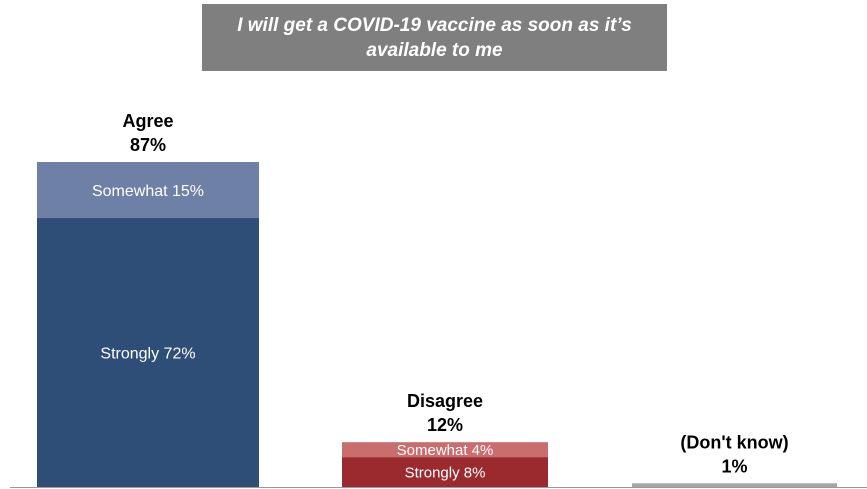 The height and width of the screenshot is (489, 867). I want to click on total-label-don-t-know: 1%, so click(734, 466).